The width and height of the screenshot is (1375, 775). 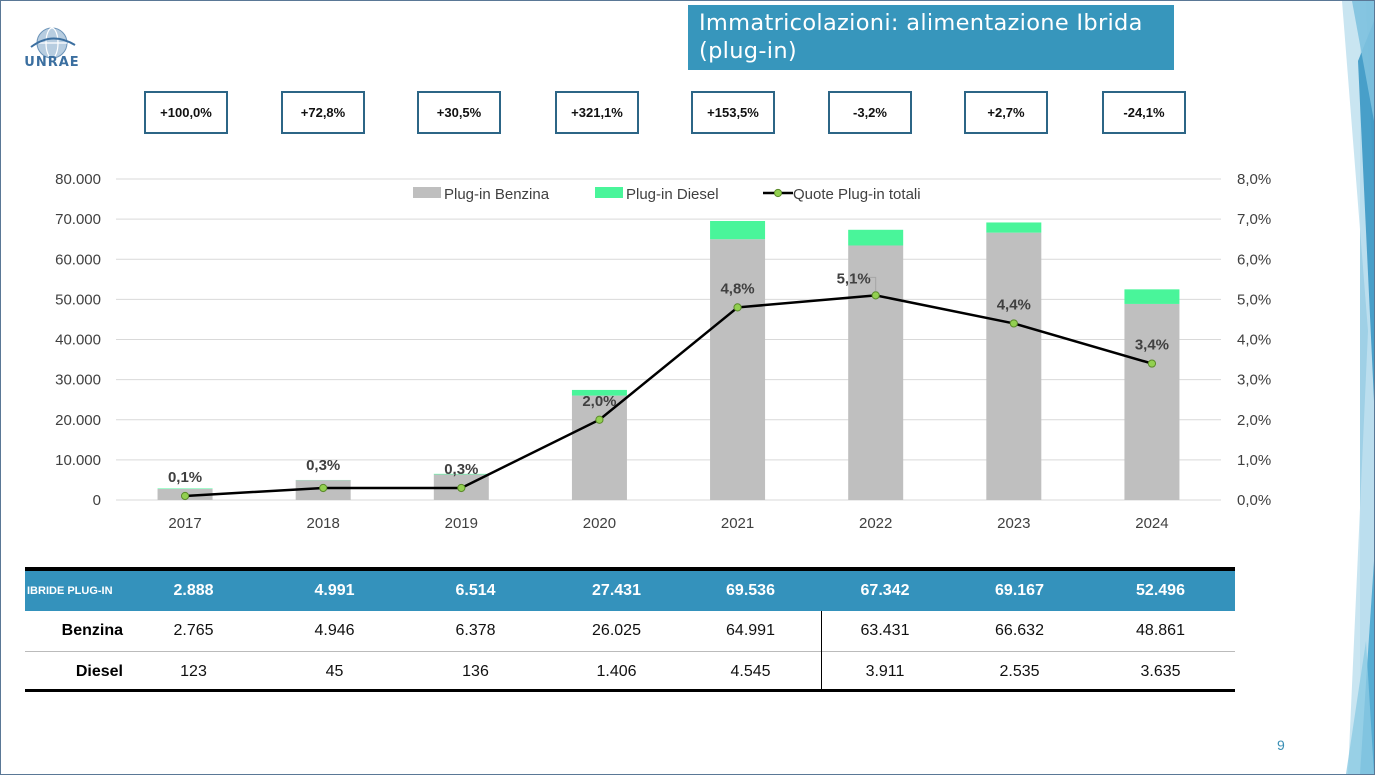 What do you see at coordinates (870, 112) in the screenshot?
I see `percent-change-box: -3,2%` at bounding box center [870, 112].